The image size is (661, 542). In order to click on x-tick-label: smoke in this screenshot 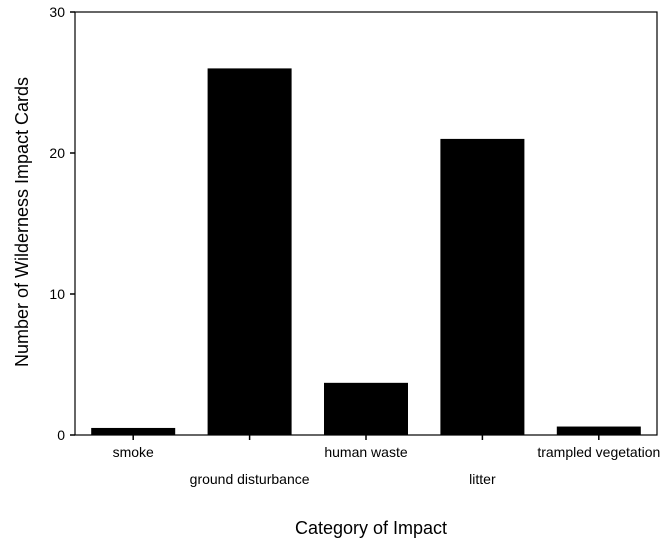, I will do `click(133, 452)`.